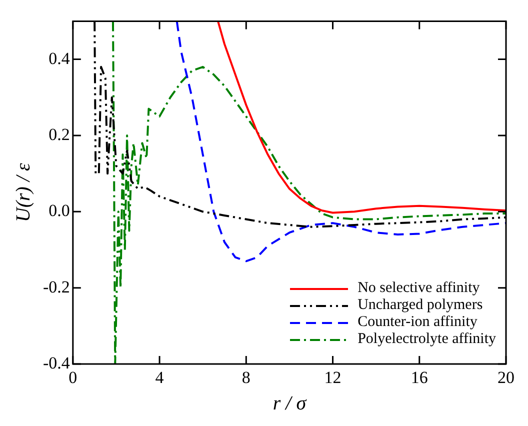 Image resolution: width=528 pixels, height=426 pixels. I want to click on x-tick-label: 20, so click(506, 377).